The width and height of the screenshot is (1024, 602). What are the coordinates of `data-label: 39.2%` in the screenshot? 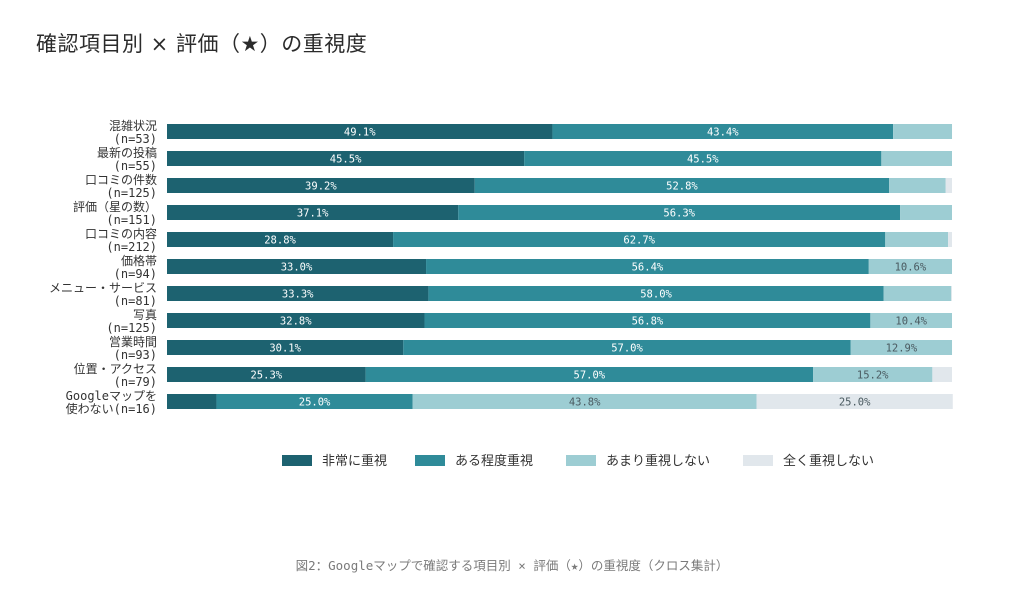 It's located at (321, 187).